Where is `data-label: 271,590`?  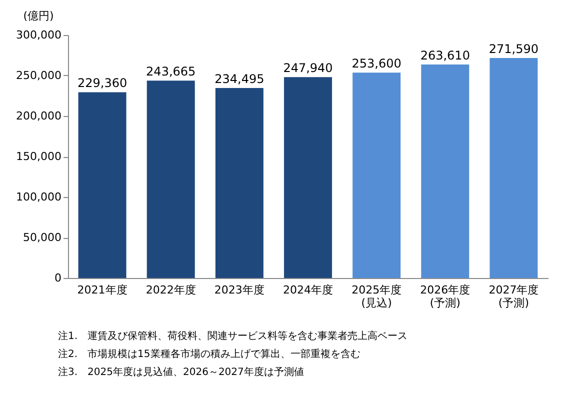
data-label: 271,590 is located at coordinates (513, 49).